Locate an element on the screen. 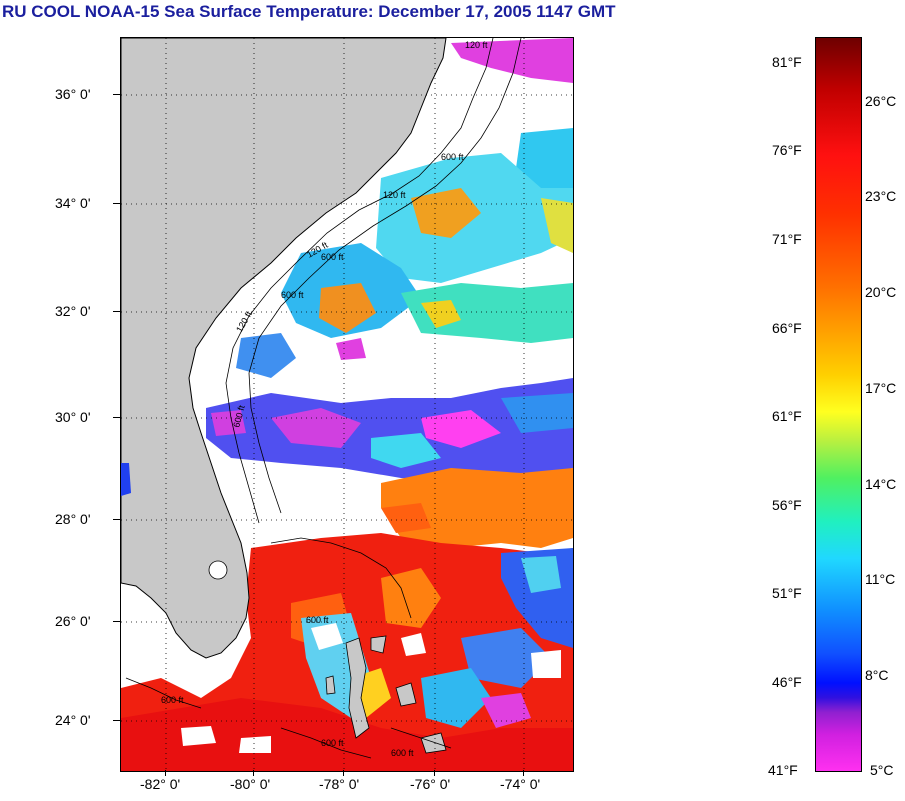 Image resolution: width=905 pixels, height=801 pixels. lat-label: 30° 0' is located at coordinates (73, 417).